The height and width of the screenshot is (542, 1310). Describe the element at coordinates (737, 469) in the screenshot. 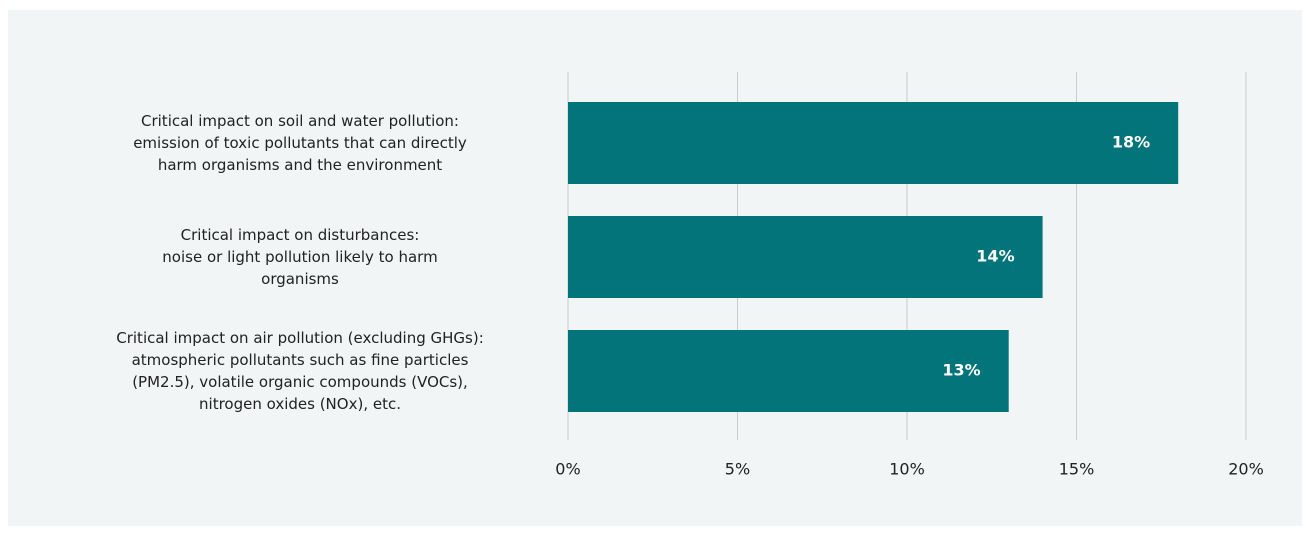

I see `x-tick-label: 5%` at that location.